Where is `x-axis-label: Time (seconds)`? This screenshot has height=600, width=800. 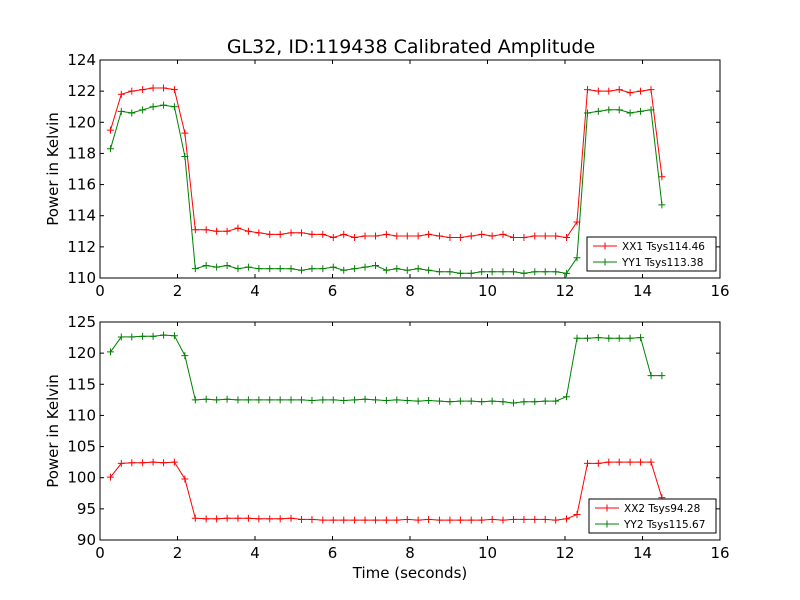
x-axis-label: Time (seconds) is located at coordinates (410, 573).